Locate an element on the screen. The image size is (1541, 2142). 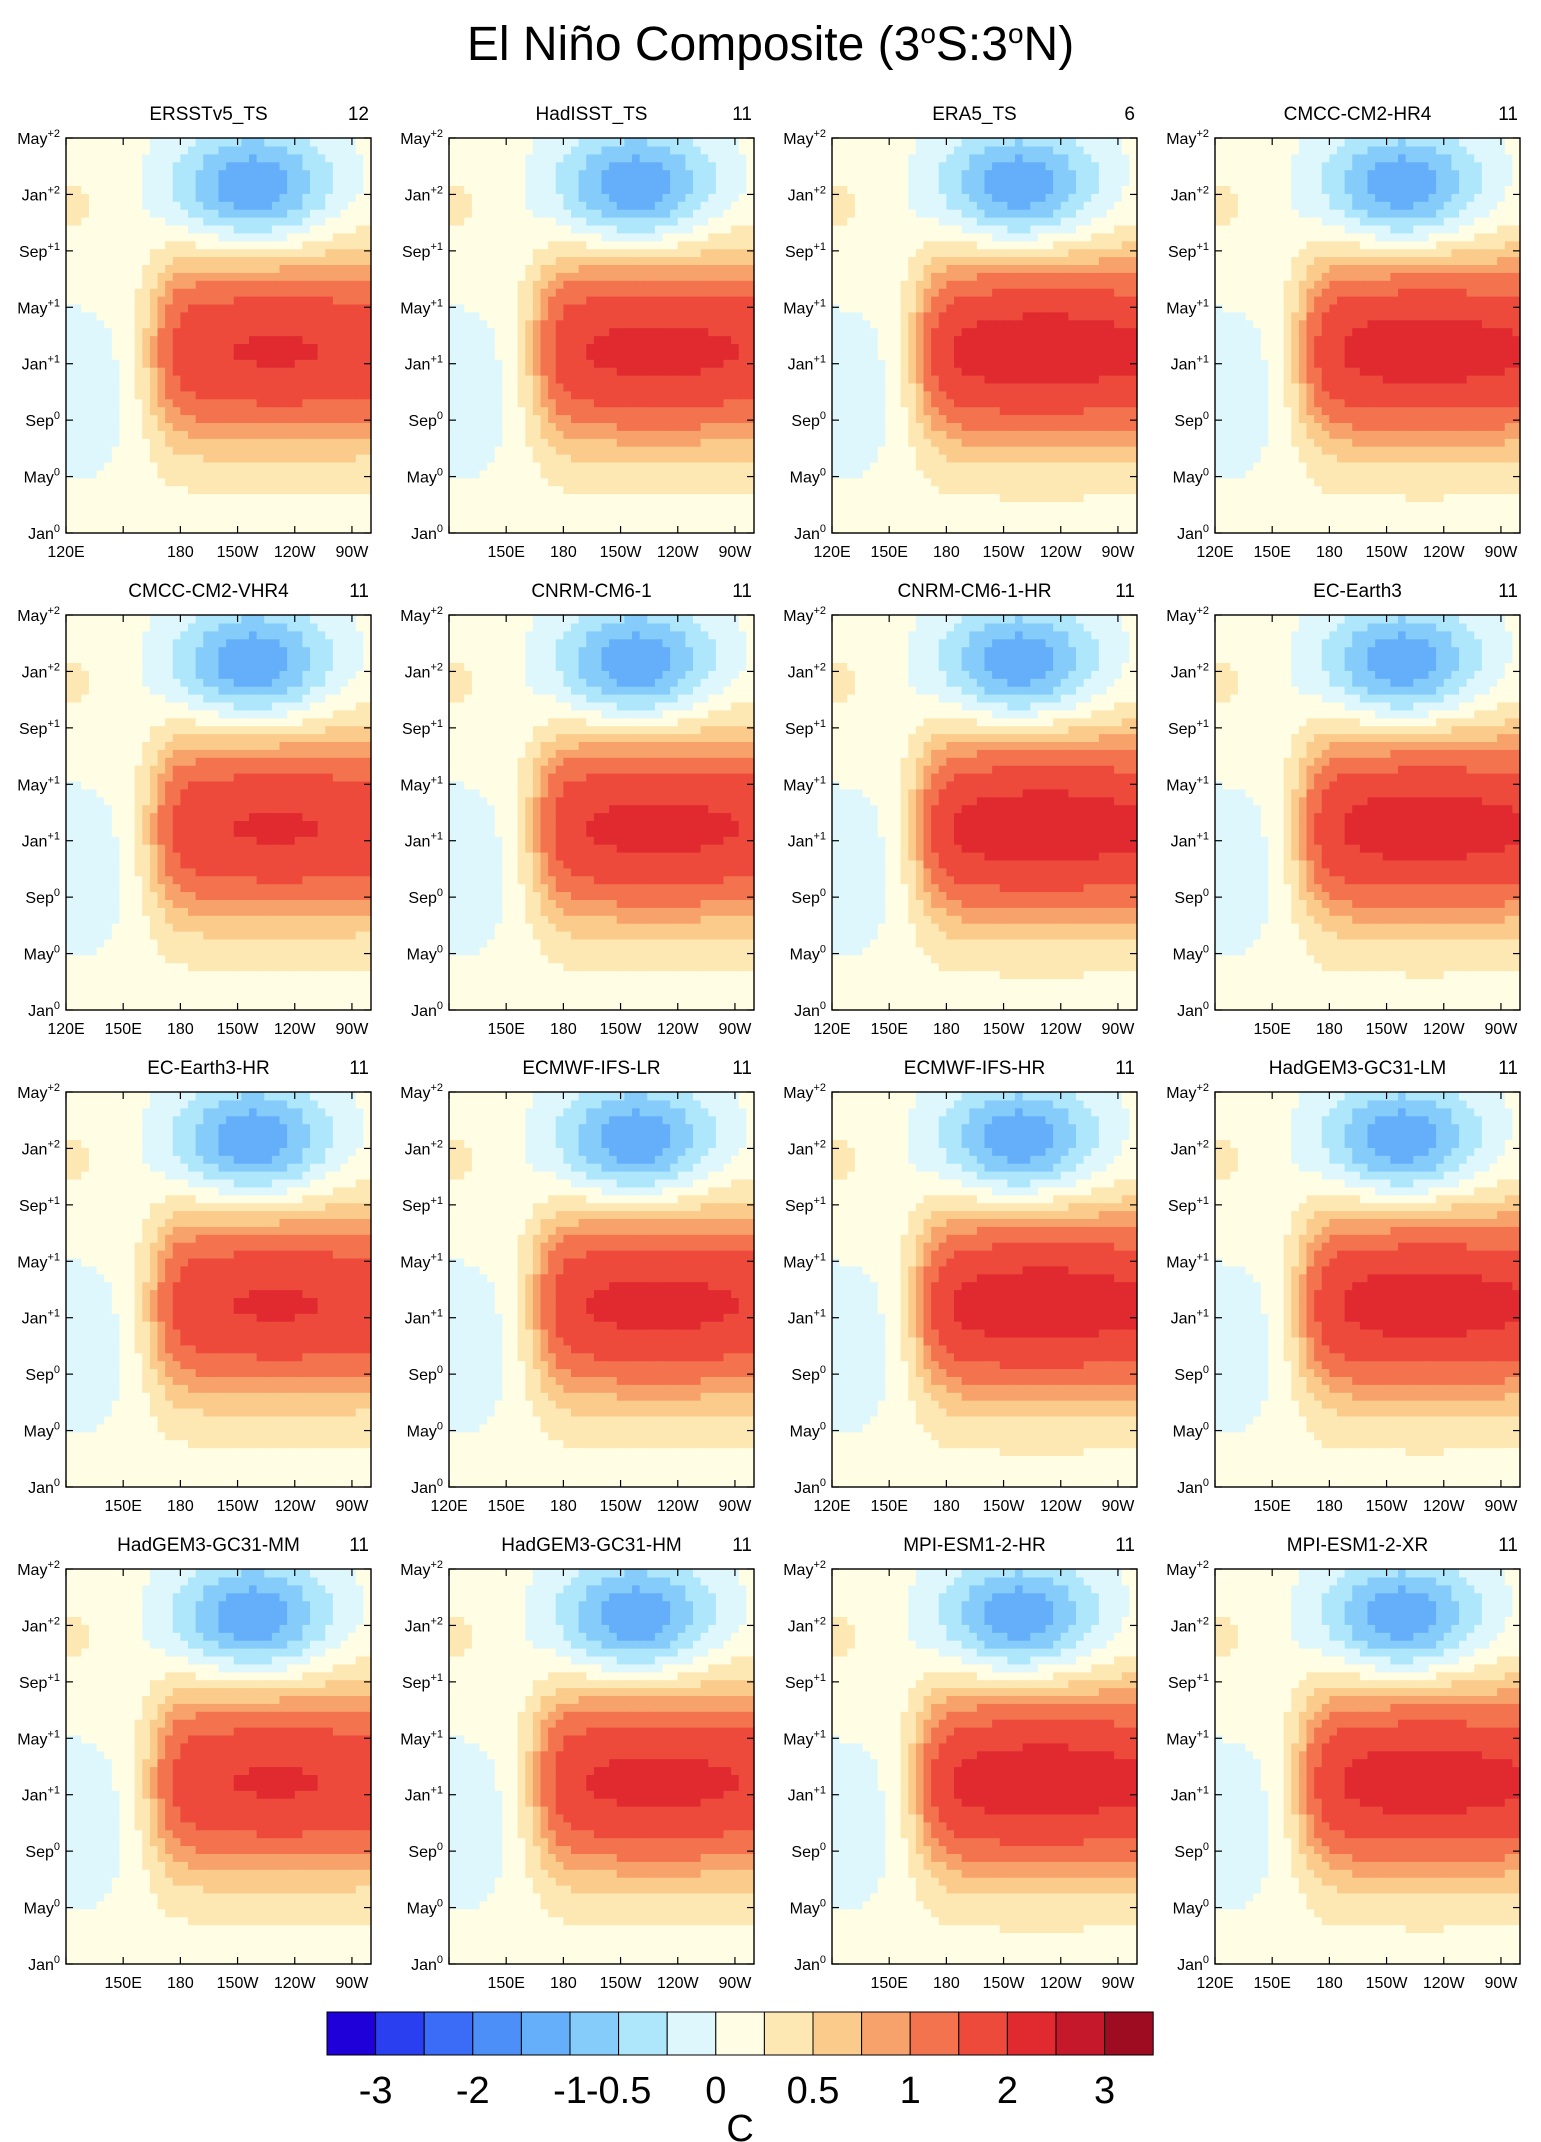
panel-title: CNRM-CM6-1-HR is located at coordinates (974, 591).